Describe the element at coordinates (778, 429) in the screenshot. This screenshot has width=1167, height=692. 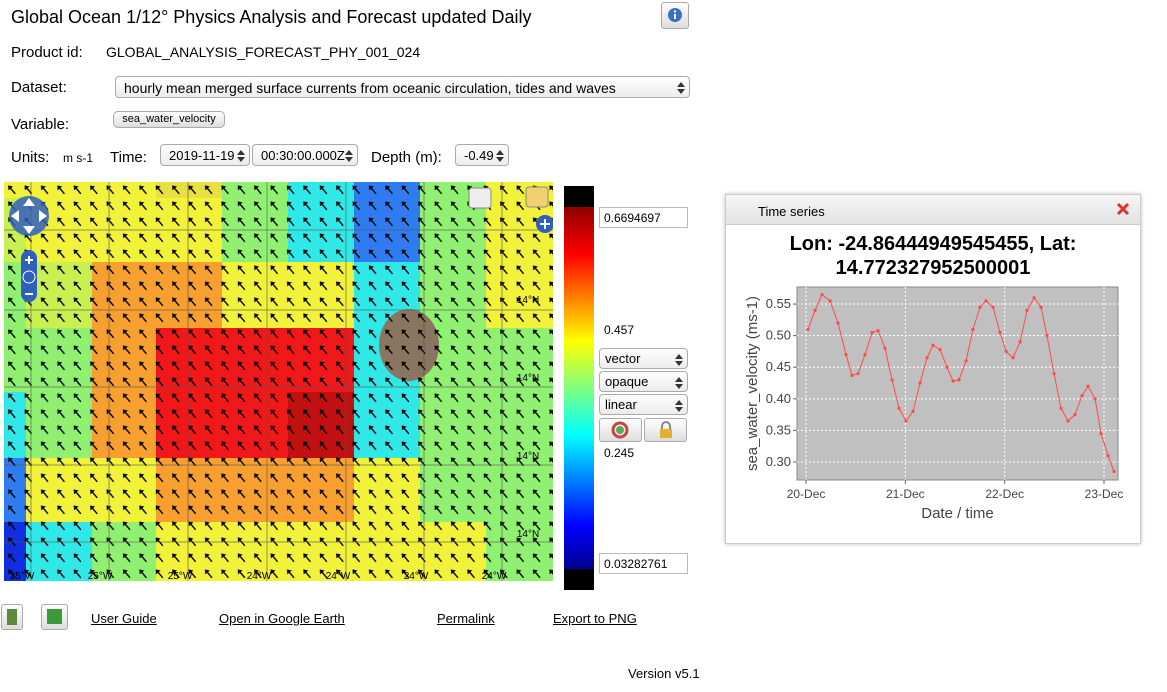
I see `y-tick-label: 0.35` at that location.